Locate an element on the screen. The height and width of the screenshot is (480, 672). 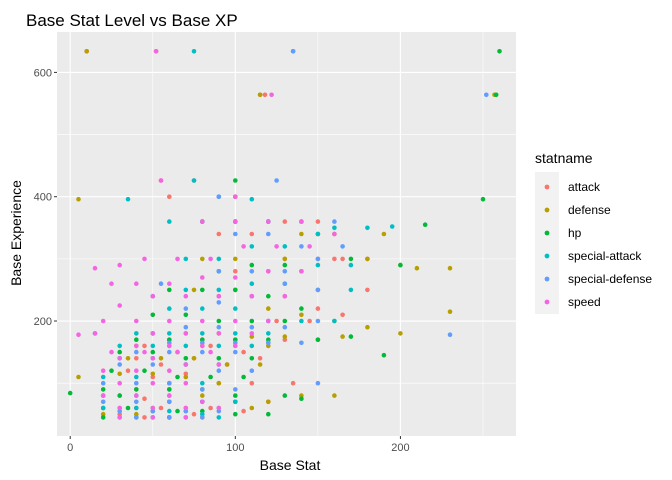
legend-key-special-attack is located at coordinates (547, 256).